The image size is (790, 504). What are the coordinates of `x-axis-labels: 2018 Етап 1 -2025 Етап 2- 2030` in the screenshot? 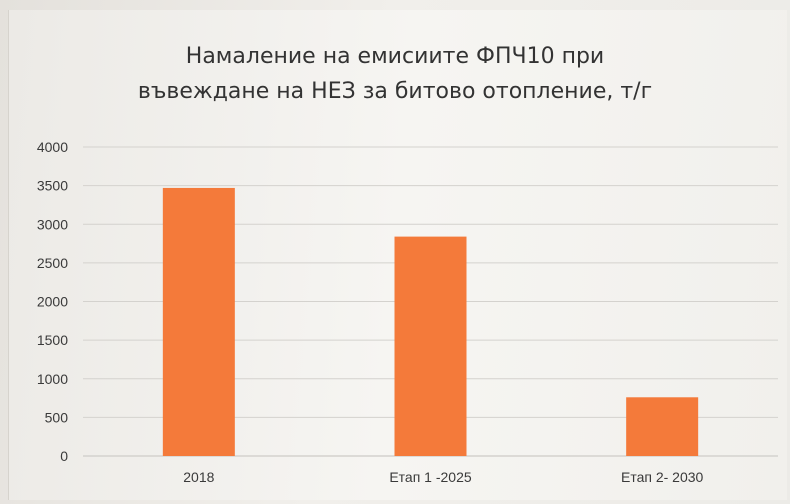 It's located at (443, 477).